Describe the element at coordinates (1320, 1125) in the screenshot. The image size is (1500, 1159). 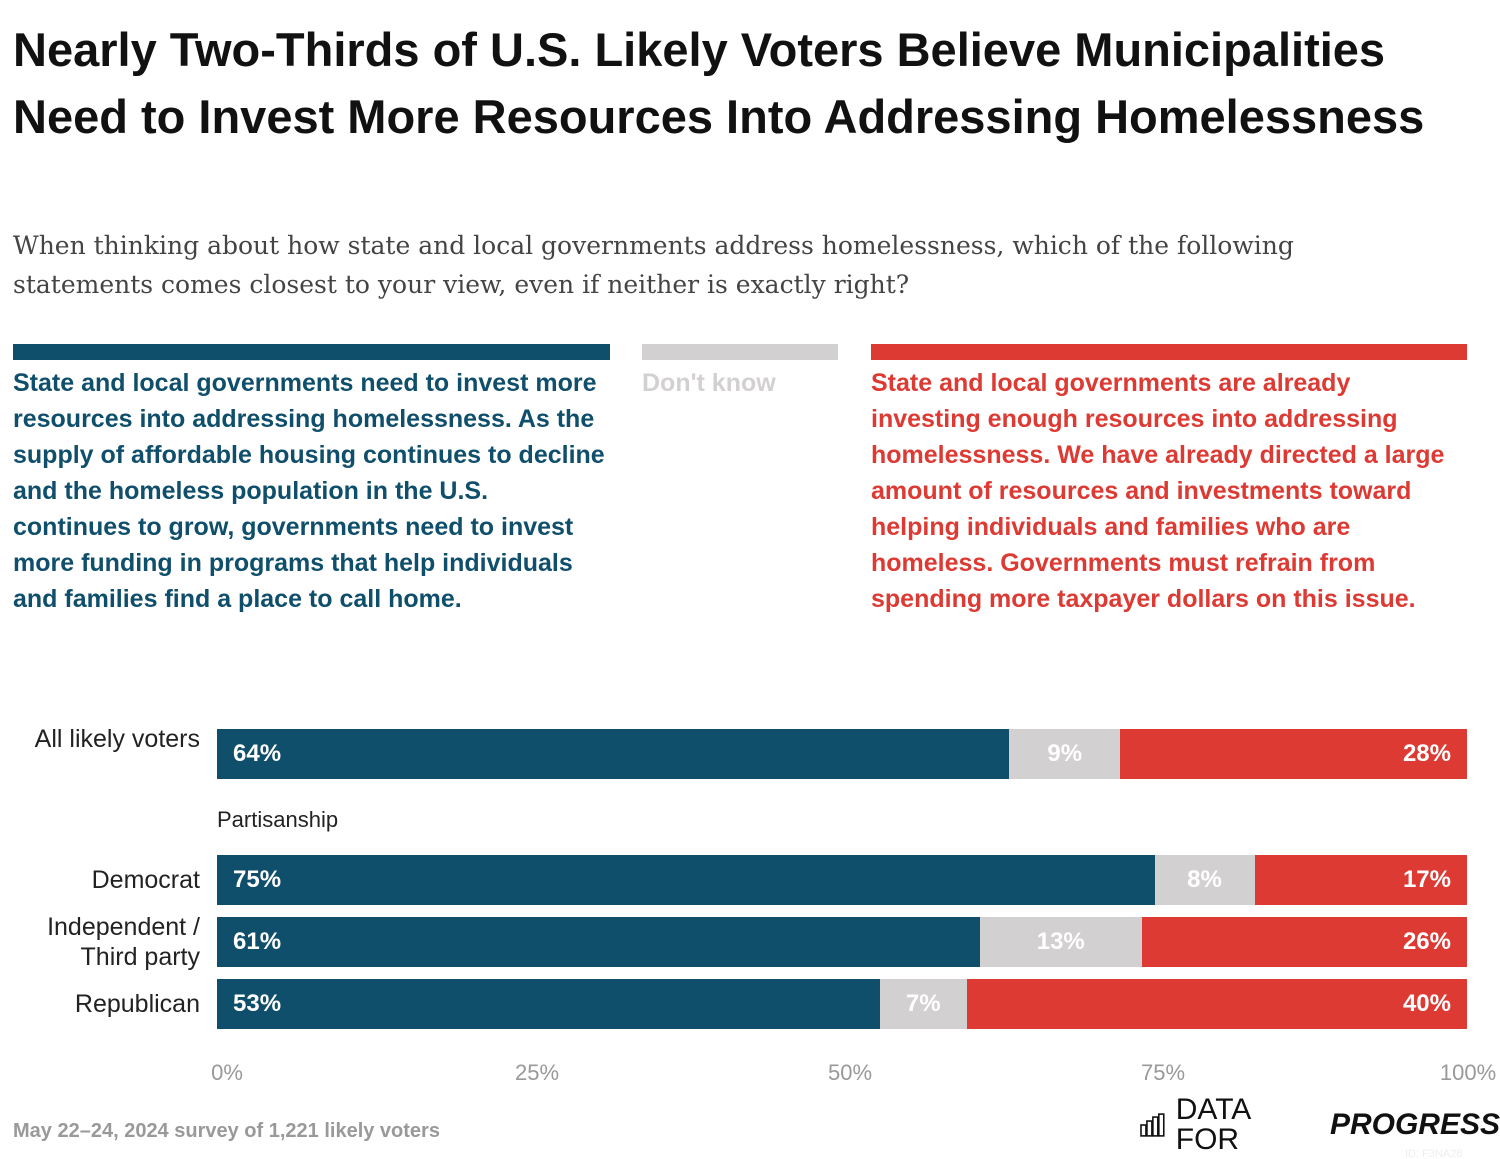
I see `logo: DATA FOR PROGRESS` at that location.